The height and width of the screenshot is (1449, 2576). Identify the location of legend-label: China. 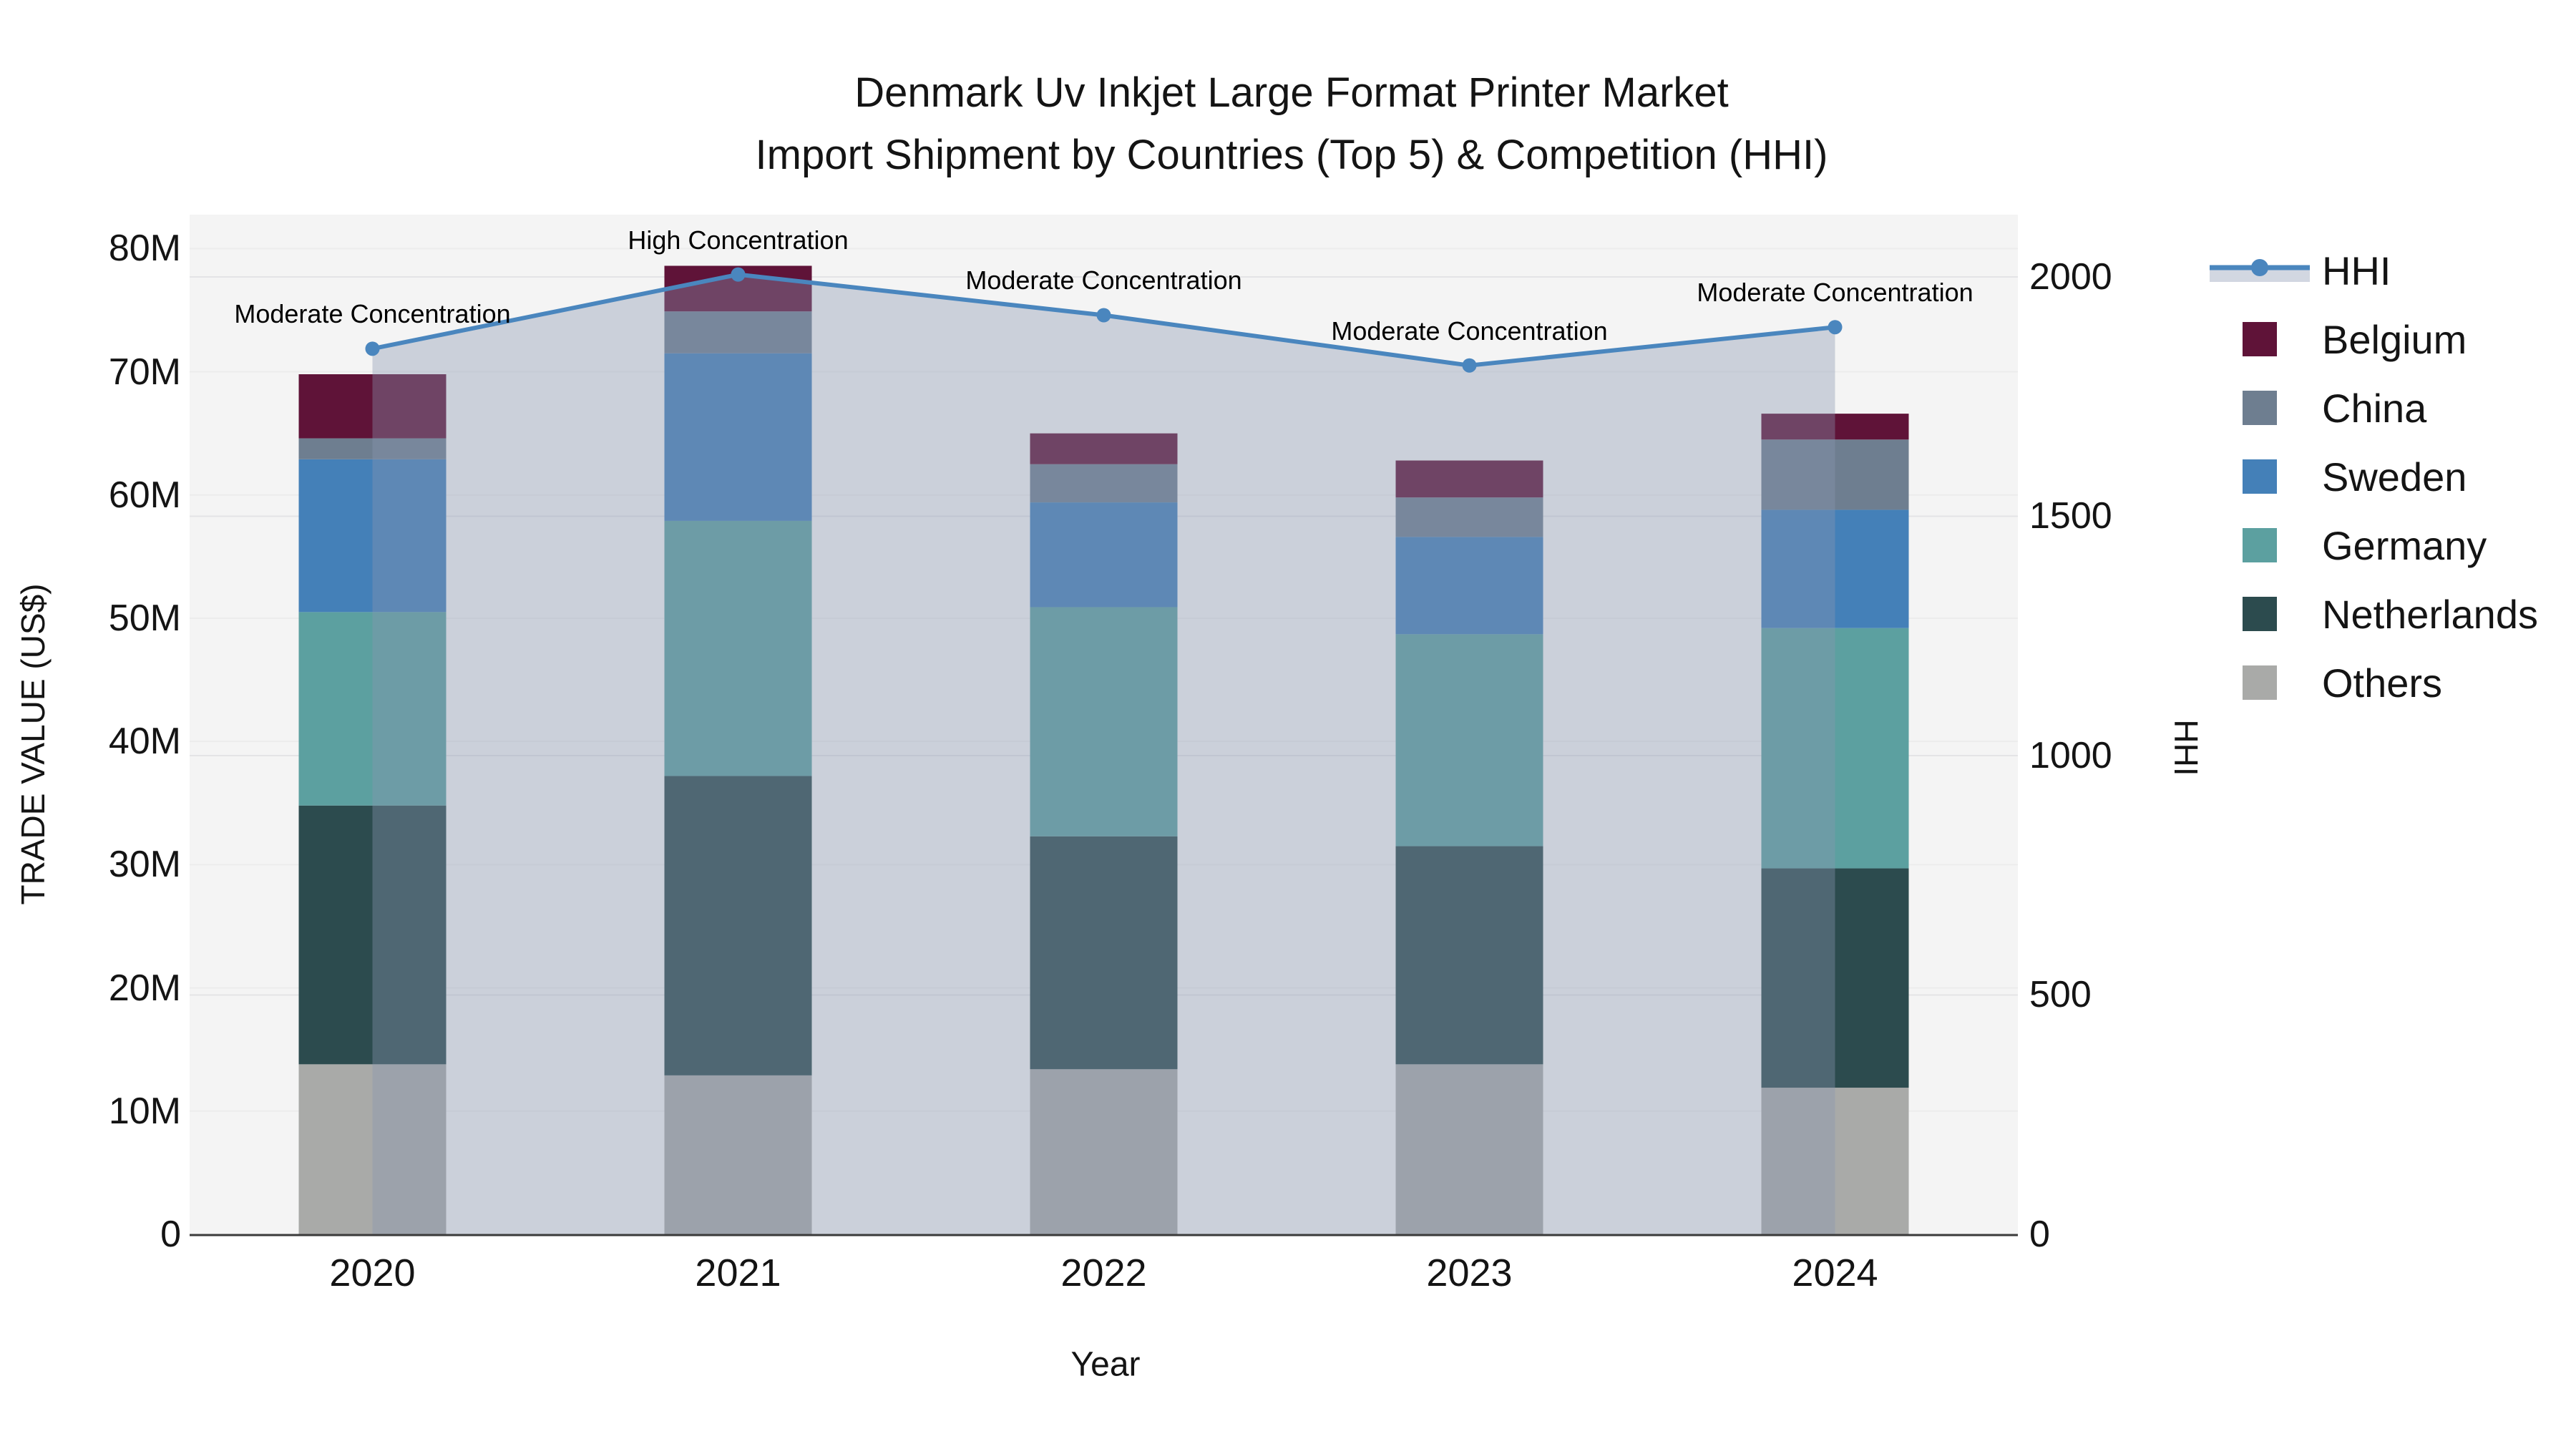
(2374, 408).